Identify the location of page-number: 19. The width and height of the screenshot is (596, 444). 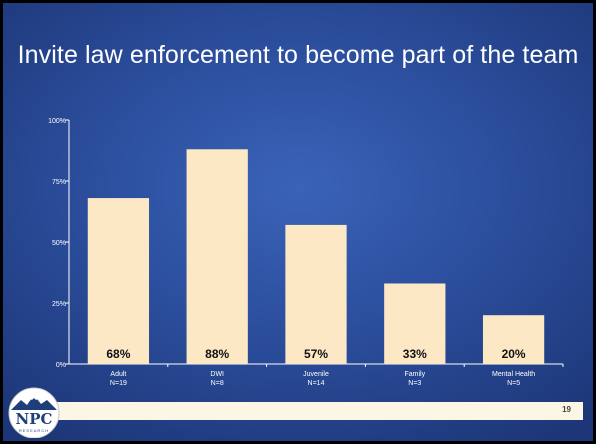
(566, 409).